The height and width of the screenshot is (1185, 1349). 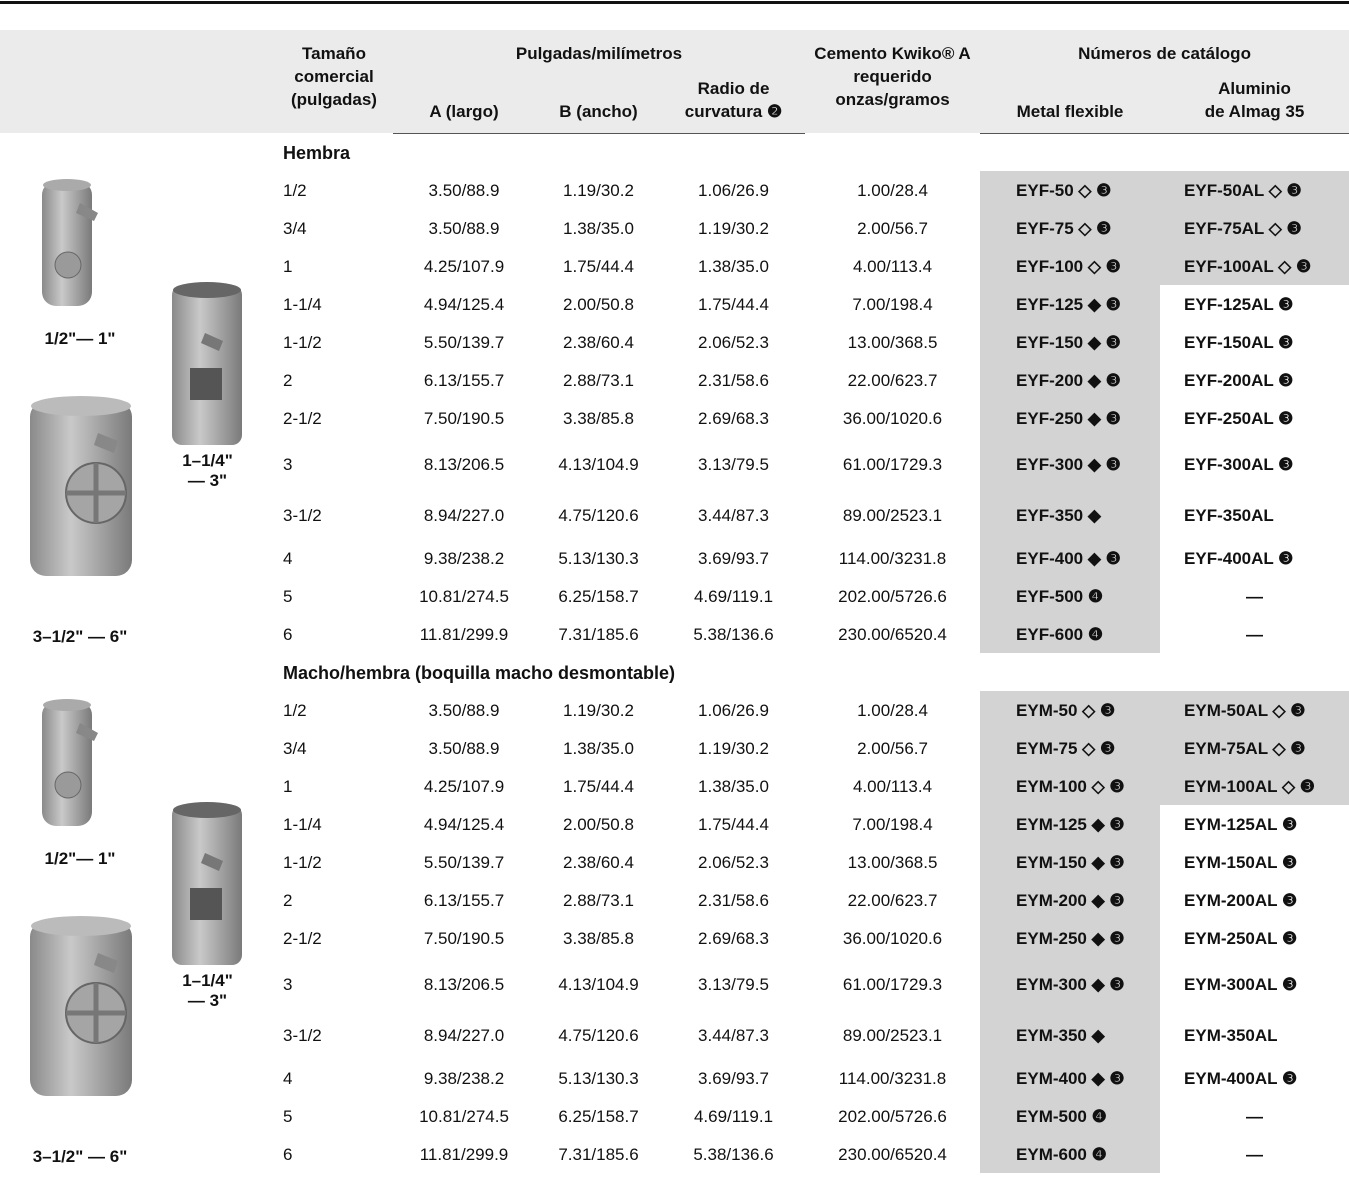 What do you see at coordinates (733, 266) in the screenshot?
I see `radius: 1.38/35.0` at bounding box center [733, 266].